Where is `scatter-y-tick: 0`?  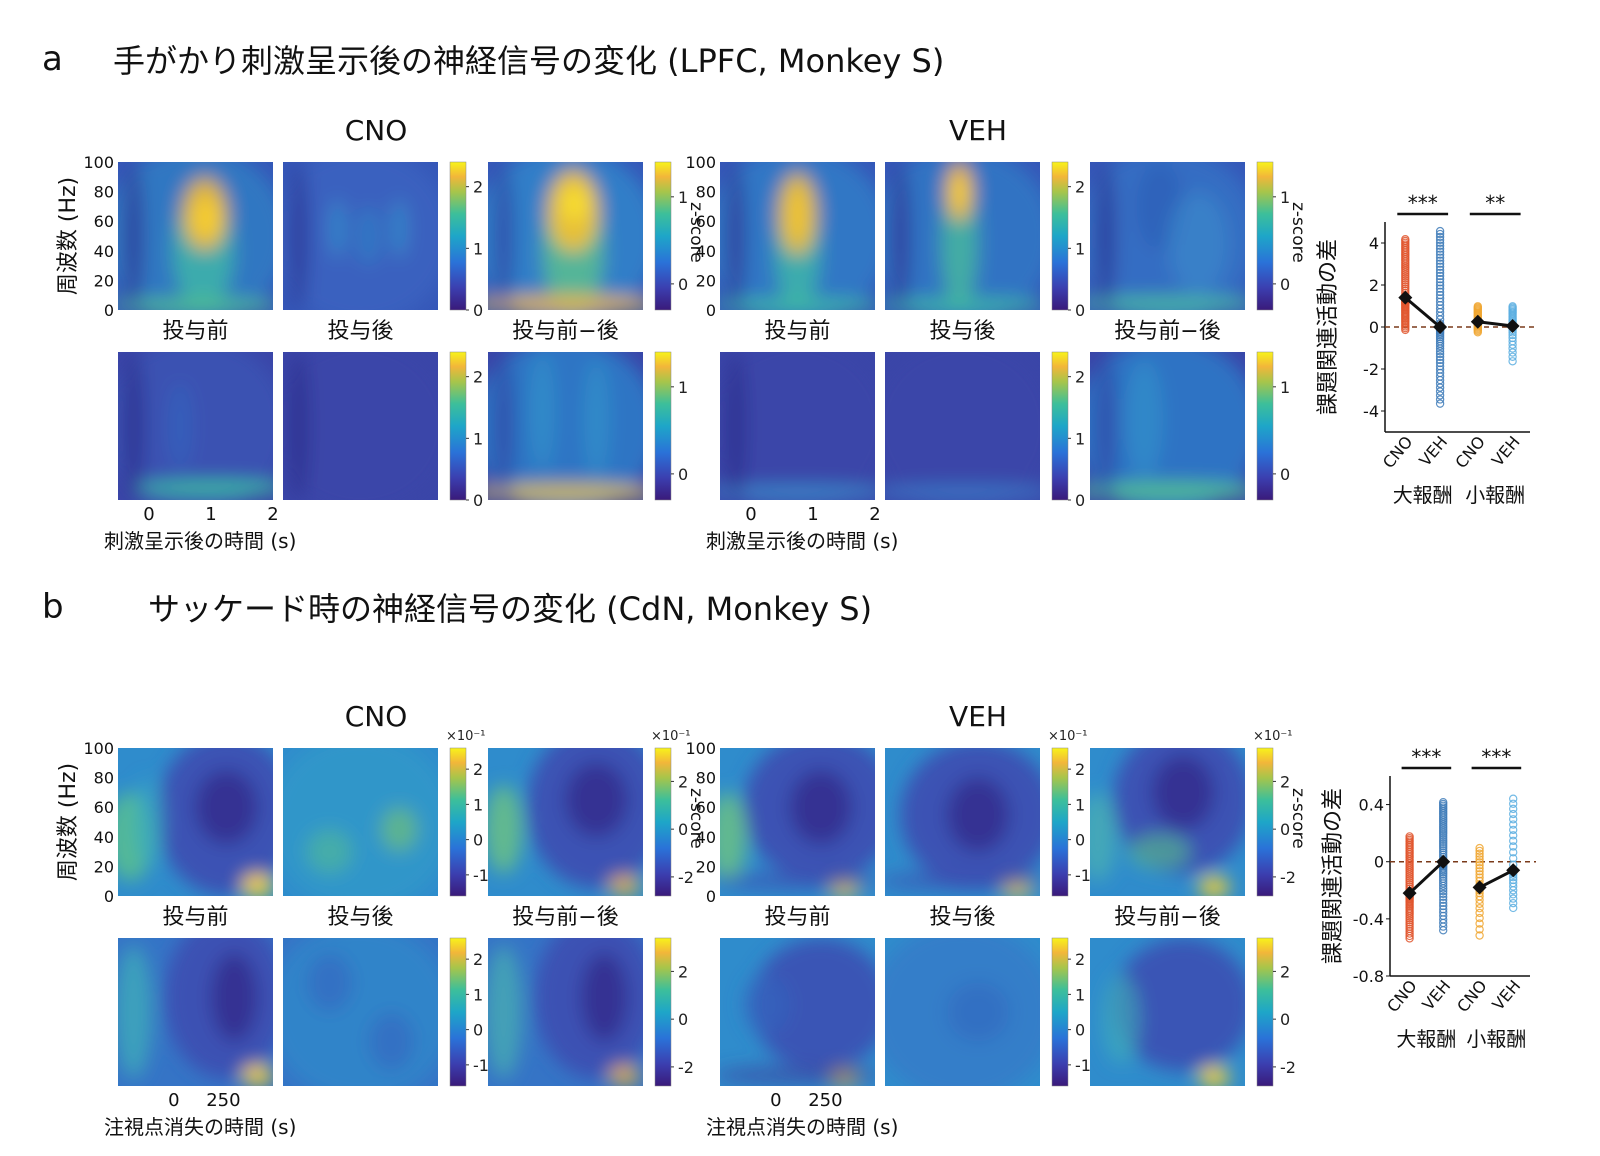
scatter-y-tick: 0 is located at coordinates (1374, 327).